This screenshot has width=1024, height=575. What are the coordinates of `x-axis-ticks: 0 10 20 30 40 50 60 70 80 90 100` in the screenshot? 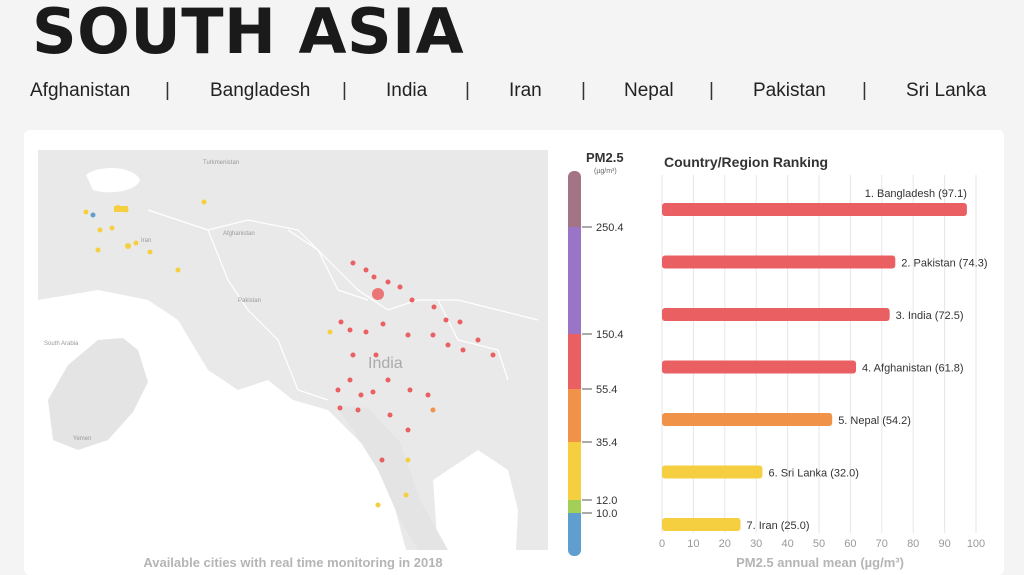 It's located at (822, 544).